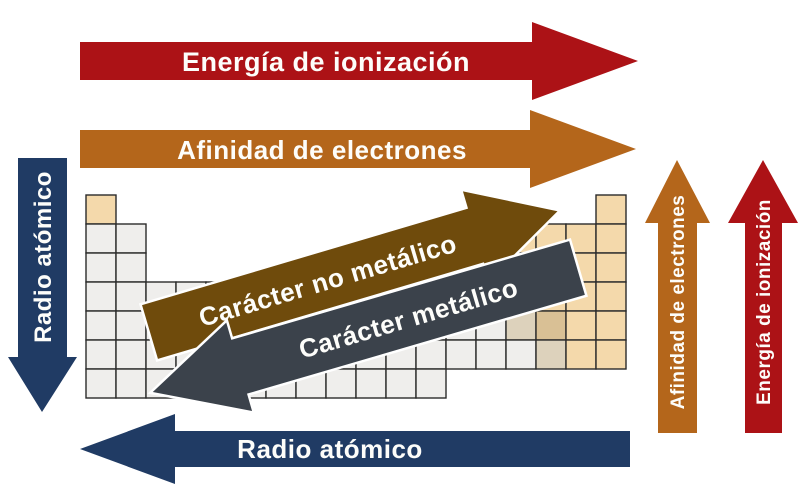 The height and width of the screenshot is (500, 800). Describe the element at coordinates (764, 302) in the screenshot. I see `ionization-energy-label-right: Energía de ionización` at that location.